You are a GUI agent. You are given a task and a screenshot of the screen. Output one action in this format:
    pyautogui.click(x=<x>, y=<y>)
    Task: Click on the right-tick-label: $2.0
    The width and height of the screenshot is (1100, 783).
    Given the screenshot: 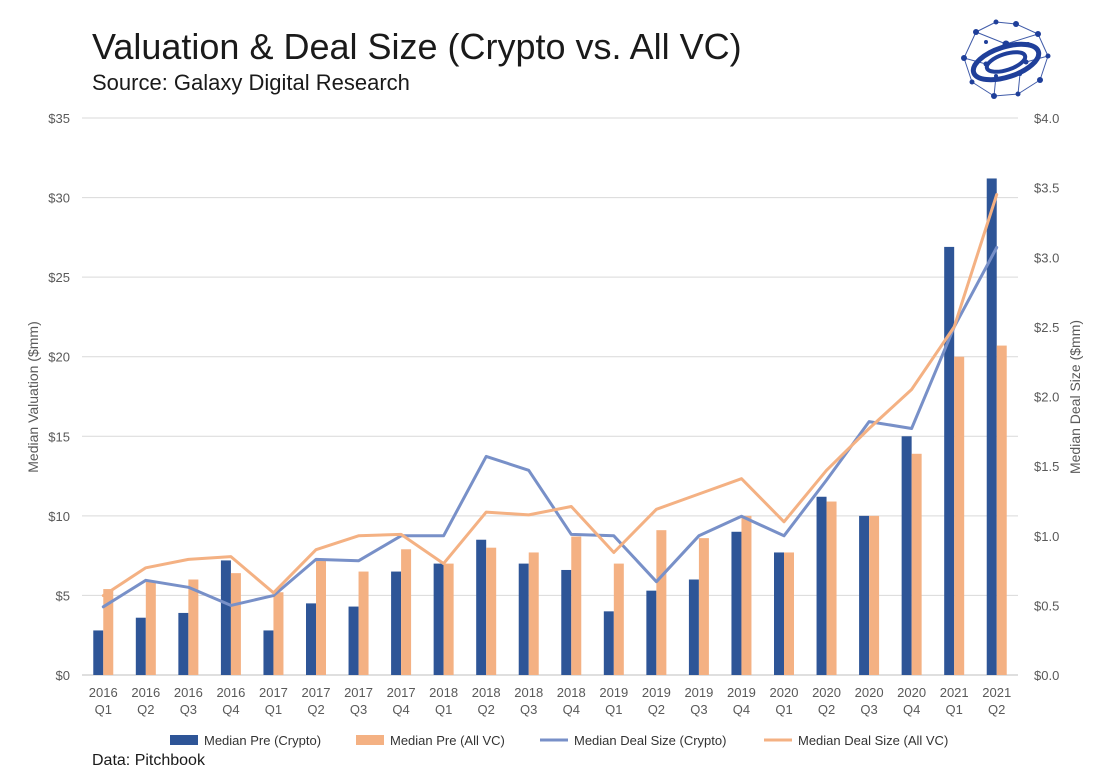 What is the action you would take?
    pyautogui.click(x=1046, y=397)
    